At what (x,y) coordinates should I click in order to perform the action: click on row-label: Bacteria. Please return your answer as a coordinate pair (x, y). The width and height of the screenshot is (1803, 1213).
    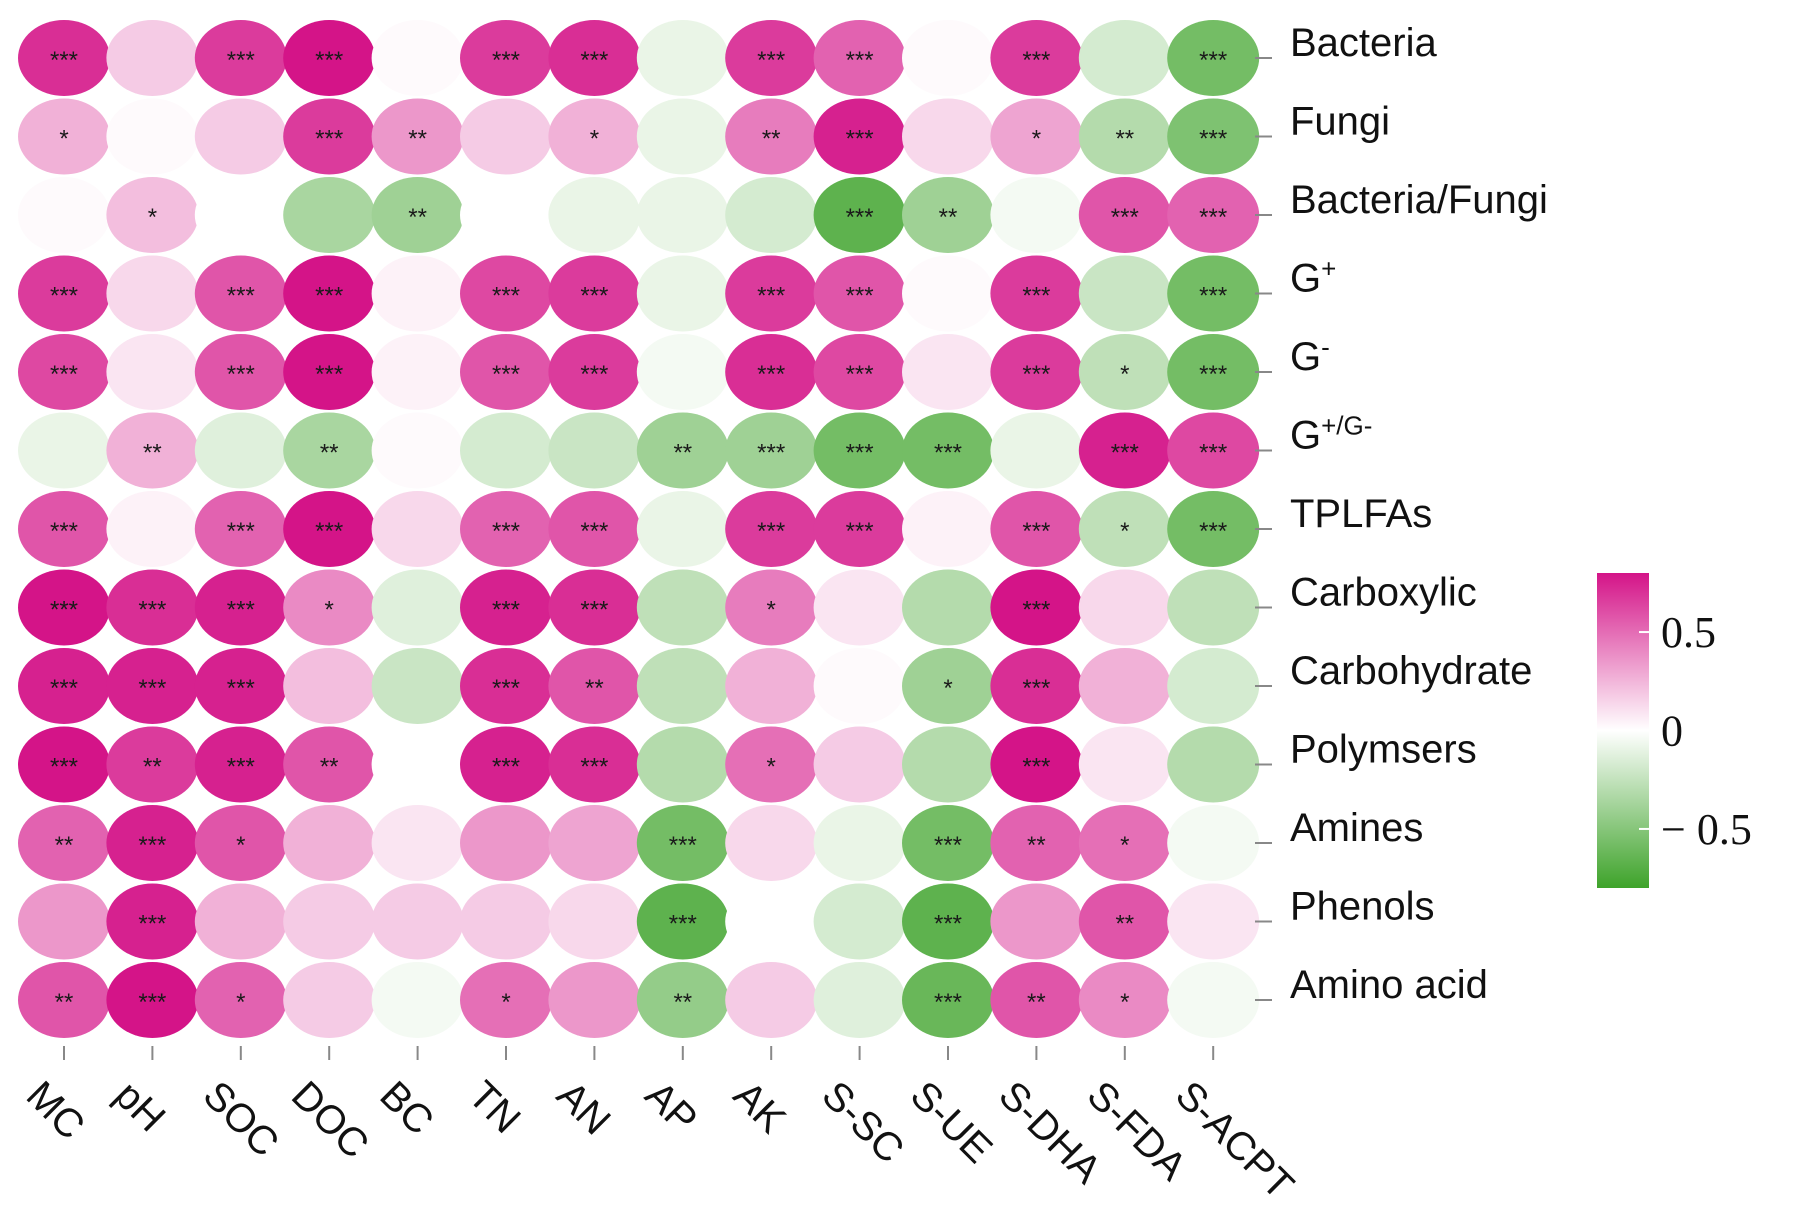
    Looking at the image, I should click on (1363, 43).